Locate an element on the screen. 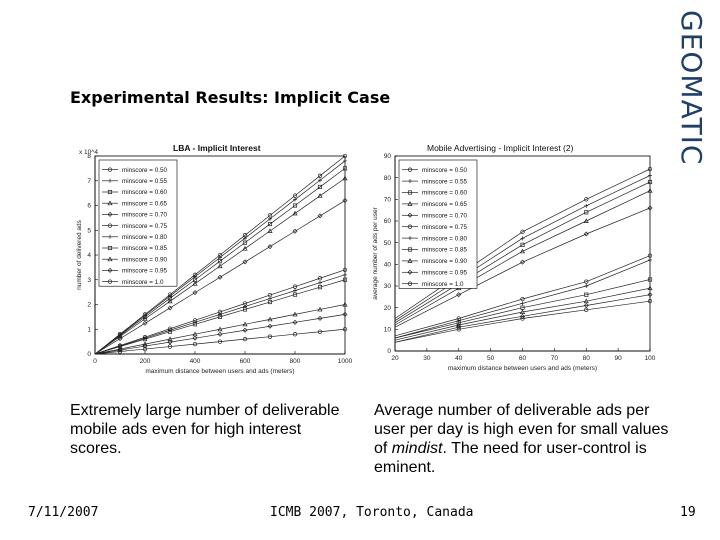 The image size is (720, 540). x-tick-label: 1000 is located at coordinates (345, 361).